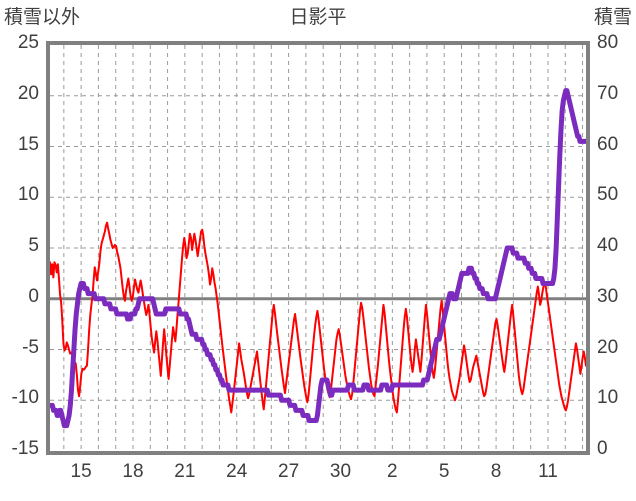  I want to click on x-axis-tick-8: 8, so click(496, 471).